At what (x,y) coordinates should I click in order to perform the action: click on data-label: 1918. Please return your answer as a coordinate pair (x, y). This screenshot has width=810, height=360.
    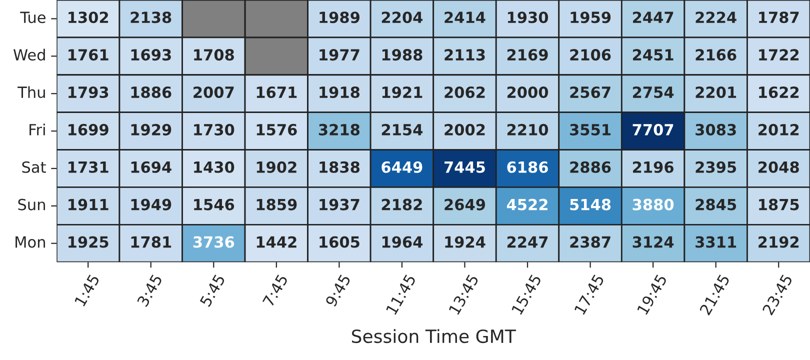
    Looking at the image, I should click on (340, 92).